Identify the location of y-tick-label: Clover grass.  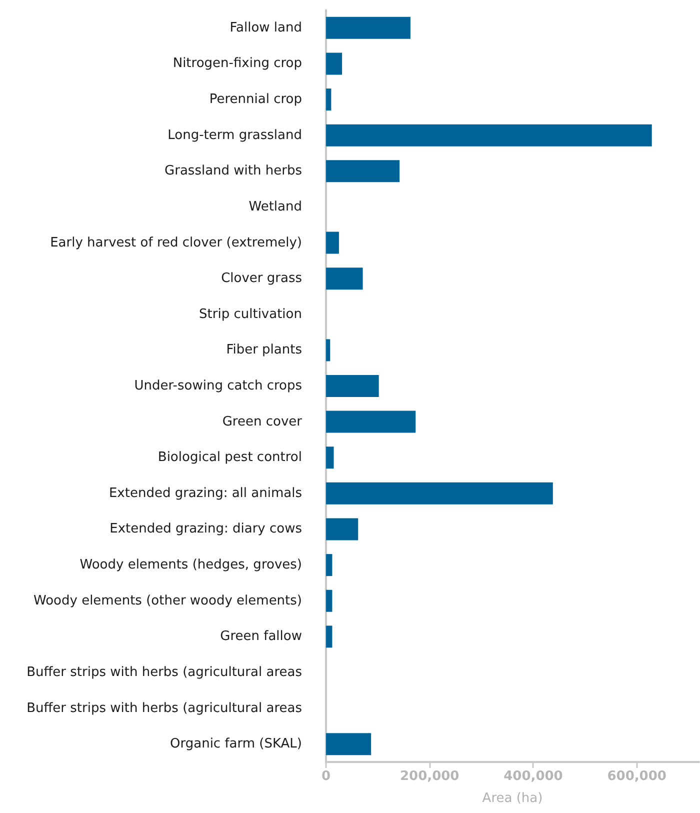
(261, 278).